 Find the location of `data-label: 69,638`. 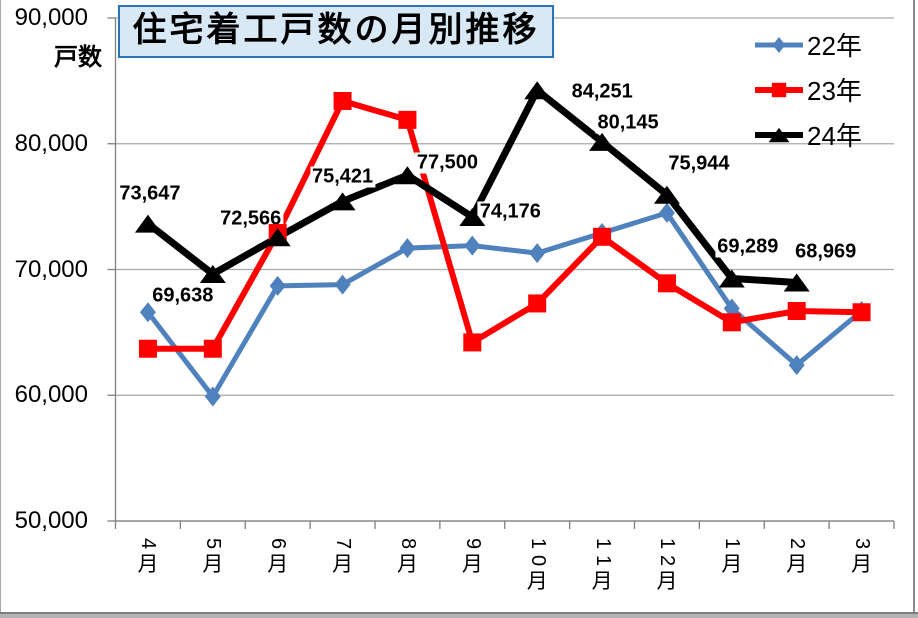

data-label: 69,638 is located at coordinates (183, 295).